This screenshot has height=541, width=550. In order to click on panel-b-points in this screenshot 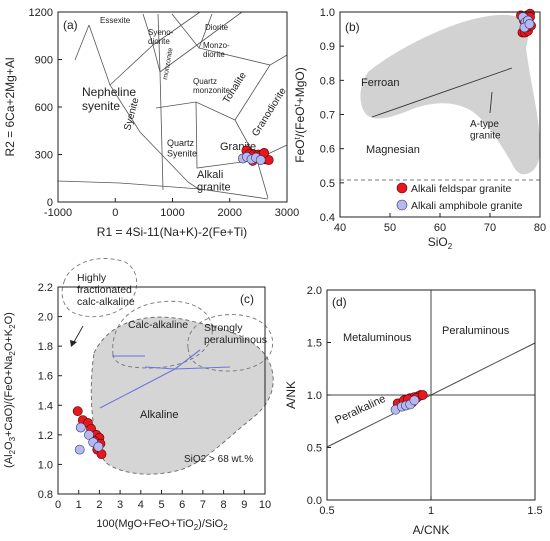, I will do `click(526, 23)`.